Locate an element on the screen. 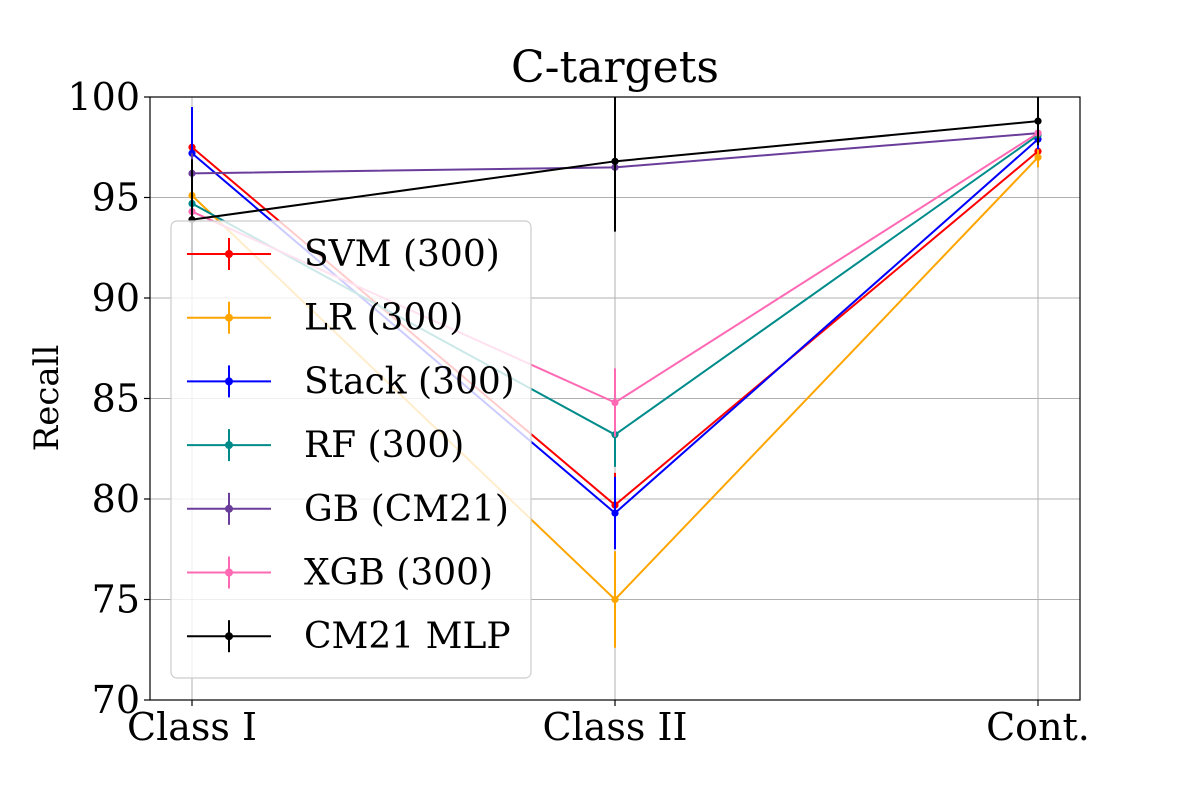 This screenshot has width=1200, height=800. legend-label-6: CM21 MLP is located at coordinates (407, 636).